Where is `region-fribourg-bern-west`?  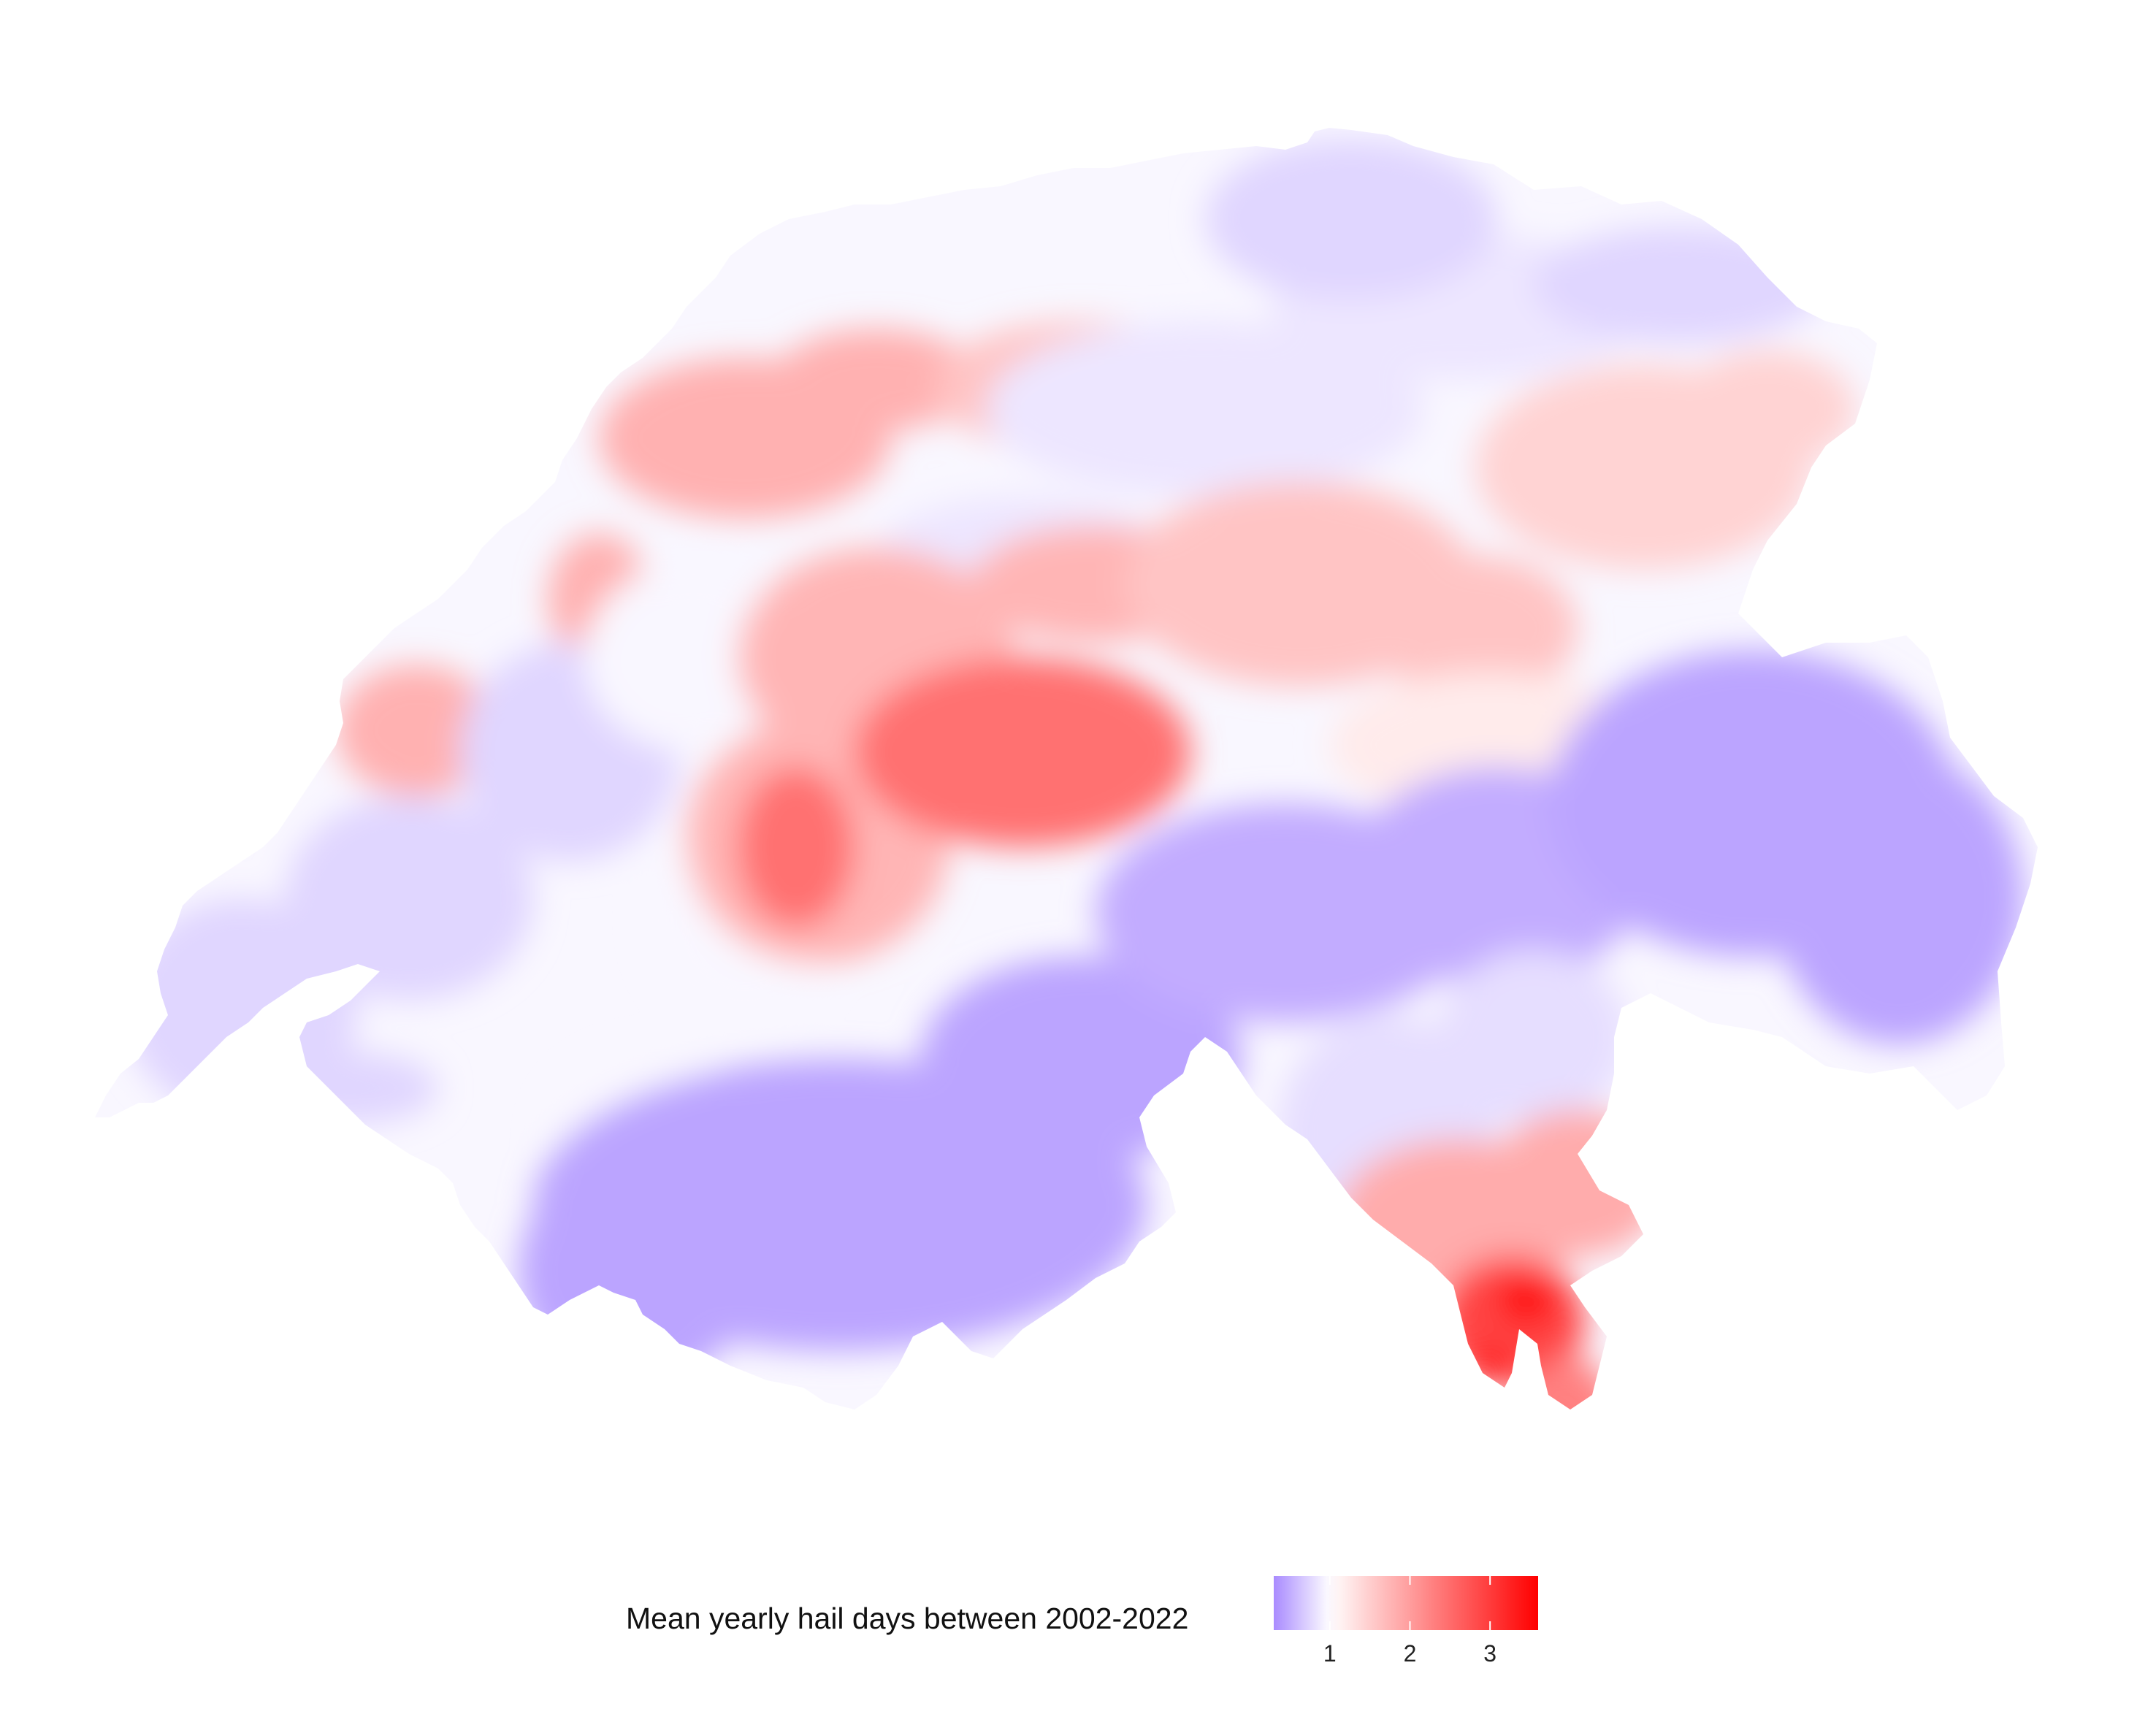
region-fribourg-bern-west is located at coordinates (694, 657).